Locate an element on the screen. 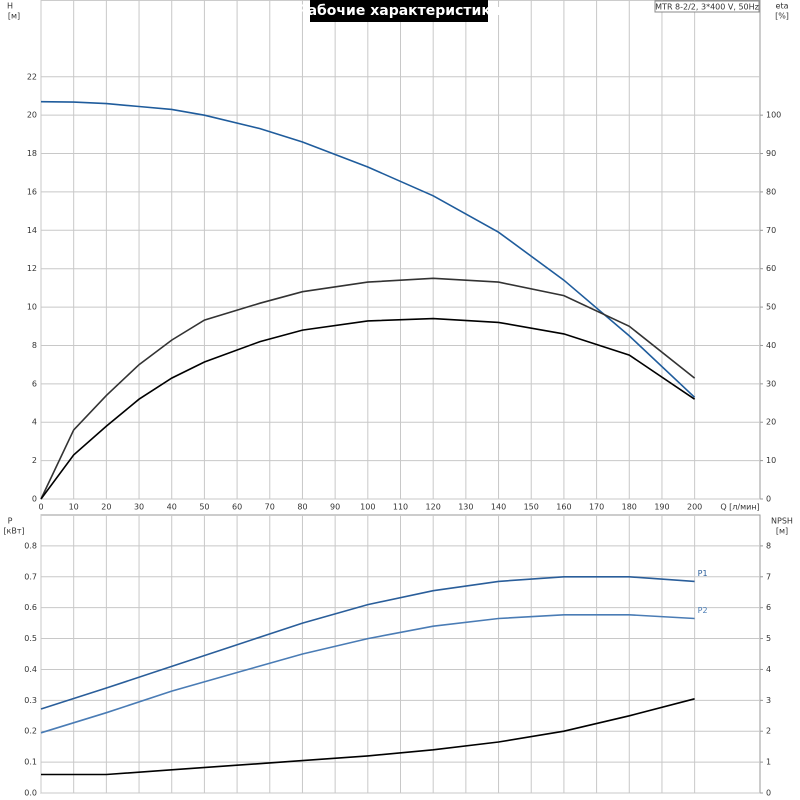  y-tick-label: 0.1 is located at coordinates (30, 762).